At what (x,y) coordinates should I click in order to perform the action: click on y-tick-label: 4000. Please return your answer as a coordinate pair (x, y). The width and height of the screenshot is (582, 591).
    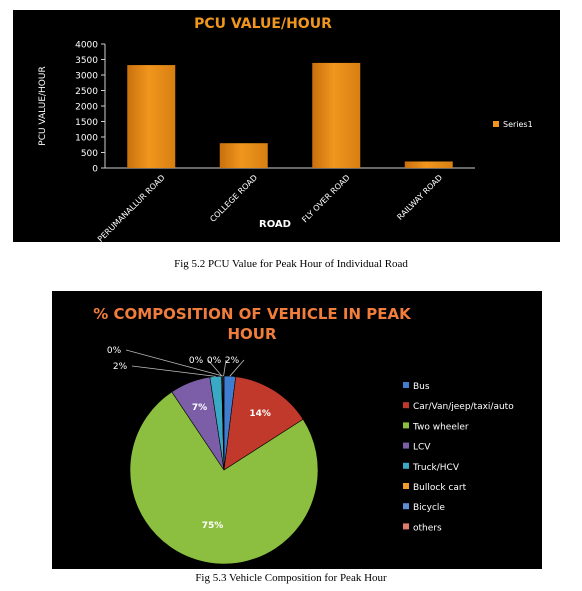
    Looking at the image, I should click on (86, 46).